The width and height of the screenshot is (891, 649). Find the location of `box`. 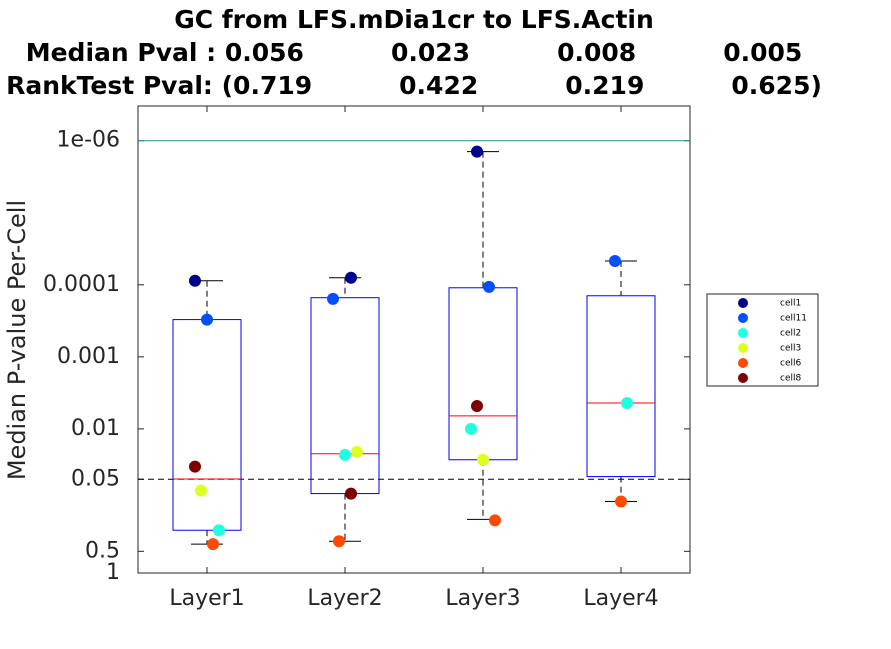

box is located at coordinates (621, 386).